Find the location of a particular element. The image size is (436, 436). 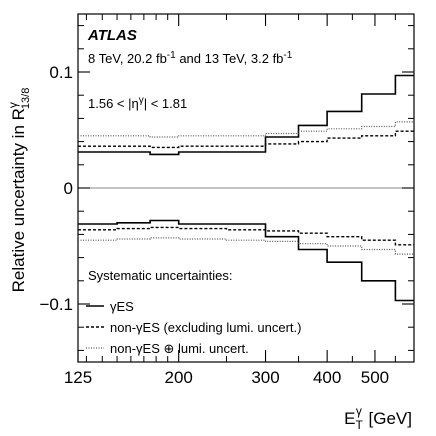

x-tick-label: 500 is located at coordinates (375, 377).